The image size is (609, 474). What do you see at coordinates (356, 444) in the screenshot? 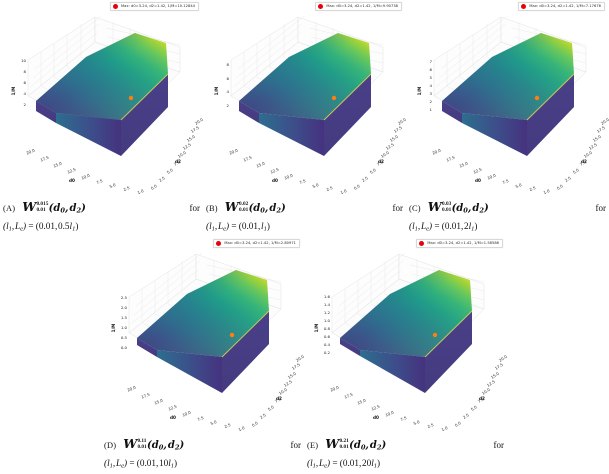
I see `caption-formula-e: W 0.21 0.01 (d0, d2)` at bounding box center [356, 444].